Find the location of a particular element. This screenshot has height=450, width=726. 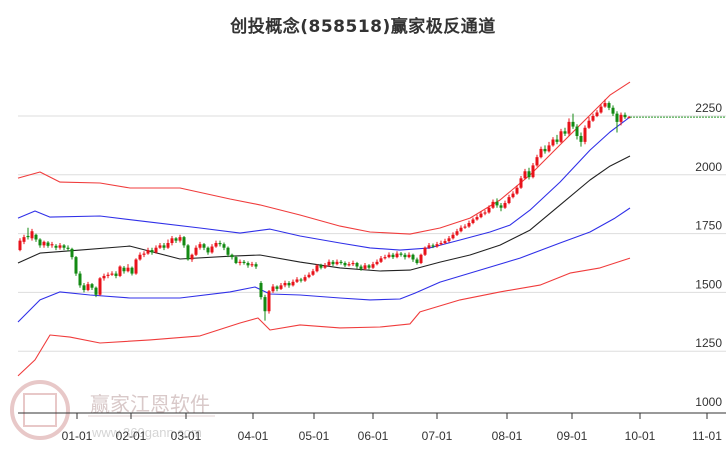

y-tick-label: 1500 is located at coordinates (708, 284).